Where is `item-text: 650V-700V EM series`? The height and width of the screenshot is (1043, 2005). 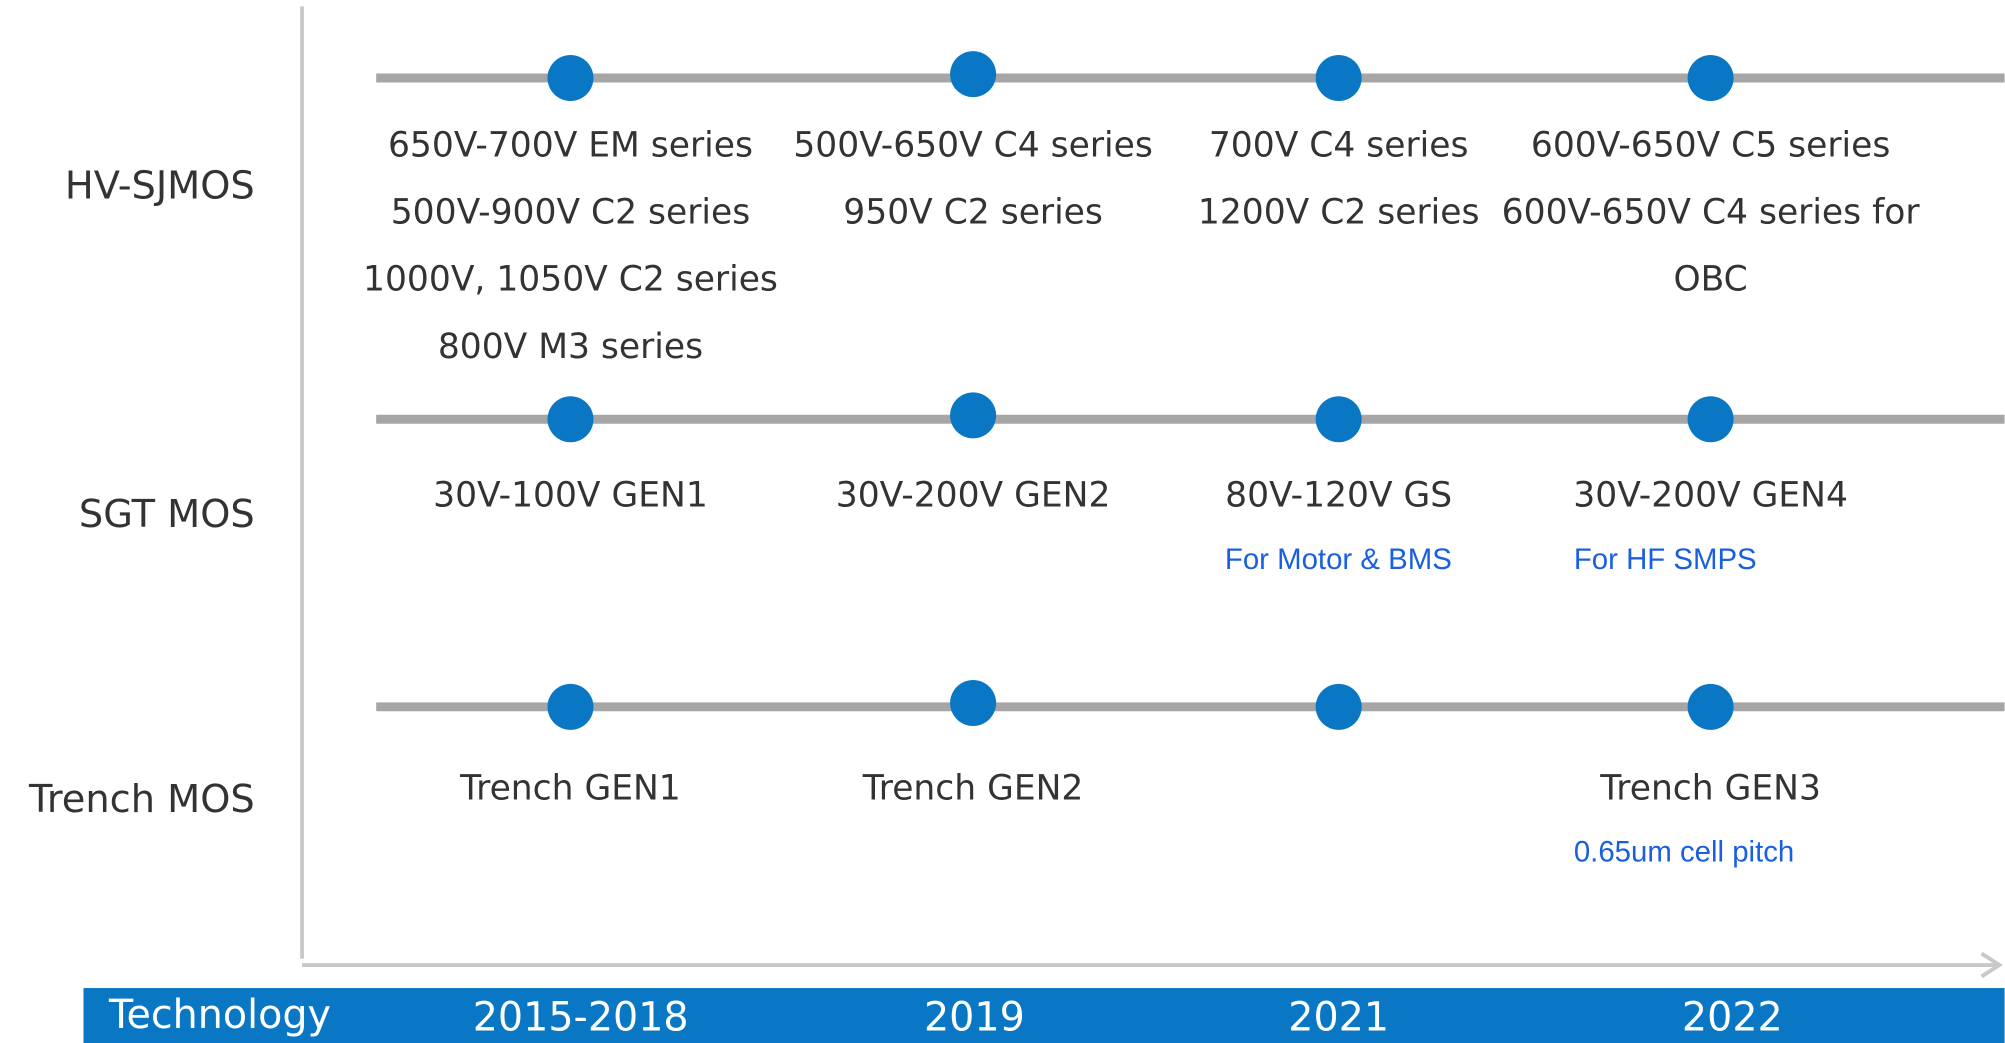 item-text: 650V-700V EM series is located at coordinates (570, 145).